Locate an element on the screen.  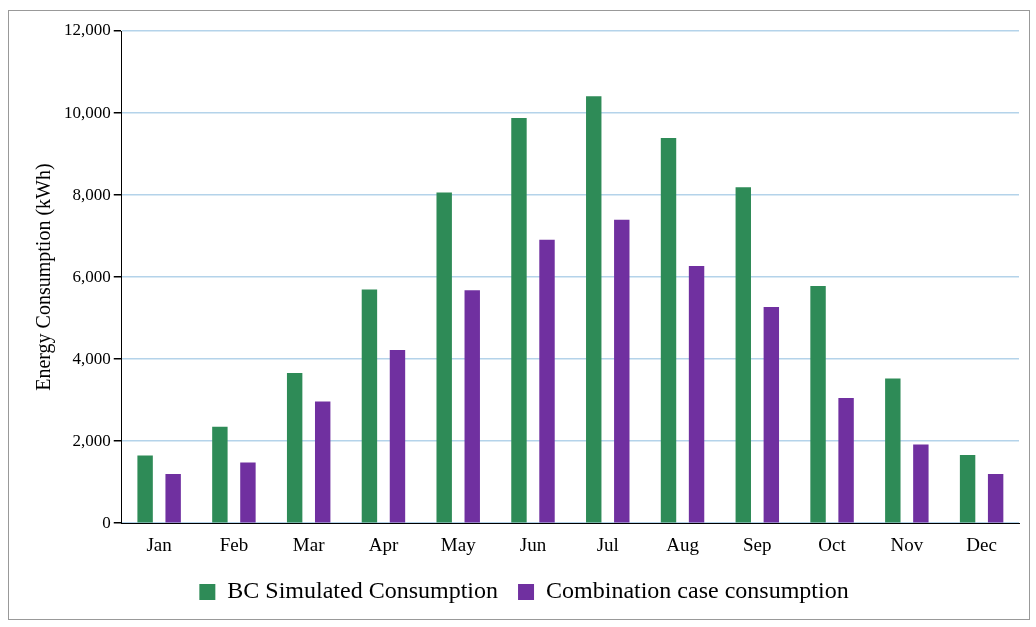
y-tick-label: 4,000 is located at coordinates (91, 358).